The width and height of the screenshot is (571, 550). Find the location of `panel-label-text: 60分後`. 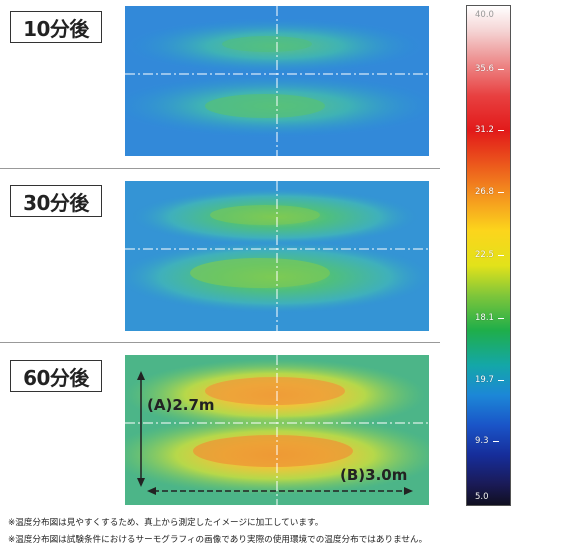

panel-label-text: 60分後 is located at coordinates (56, 377).